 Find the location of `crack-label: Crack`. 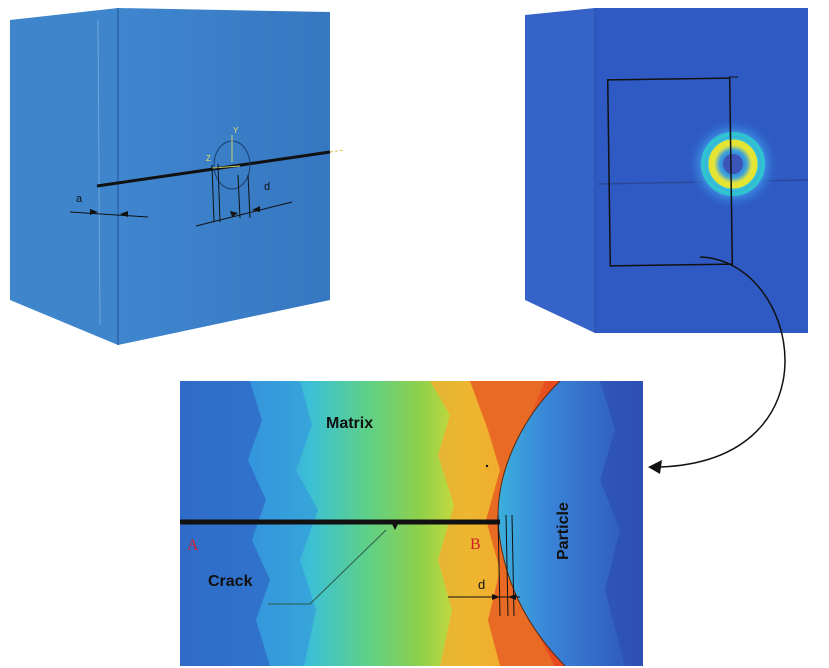

crack-label: Crack is located at coordinates (230, 581).